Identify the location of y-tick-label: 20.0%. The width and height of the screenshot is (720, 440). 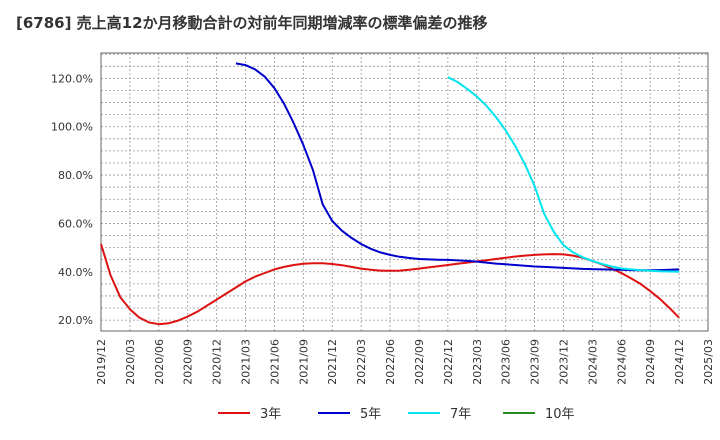
(75, 320).